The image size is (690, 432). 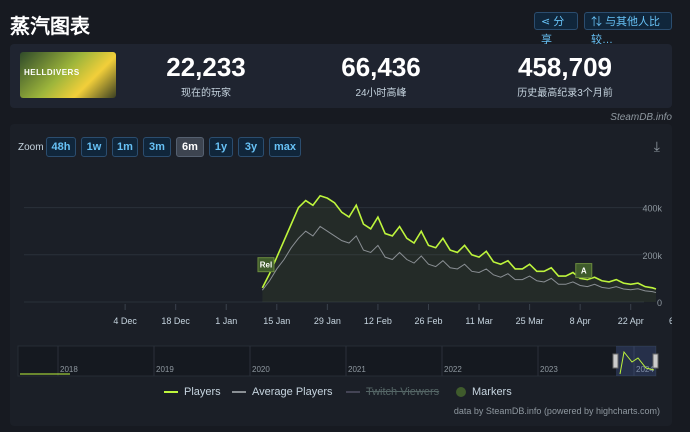 What do you see at coordinates (69, 369) in the screenshot?
I see `navigator-year-label: 2018` at bounding box center [69, 369].